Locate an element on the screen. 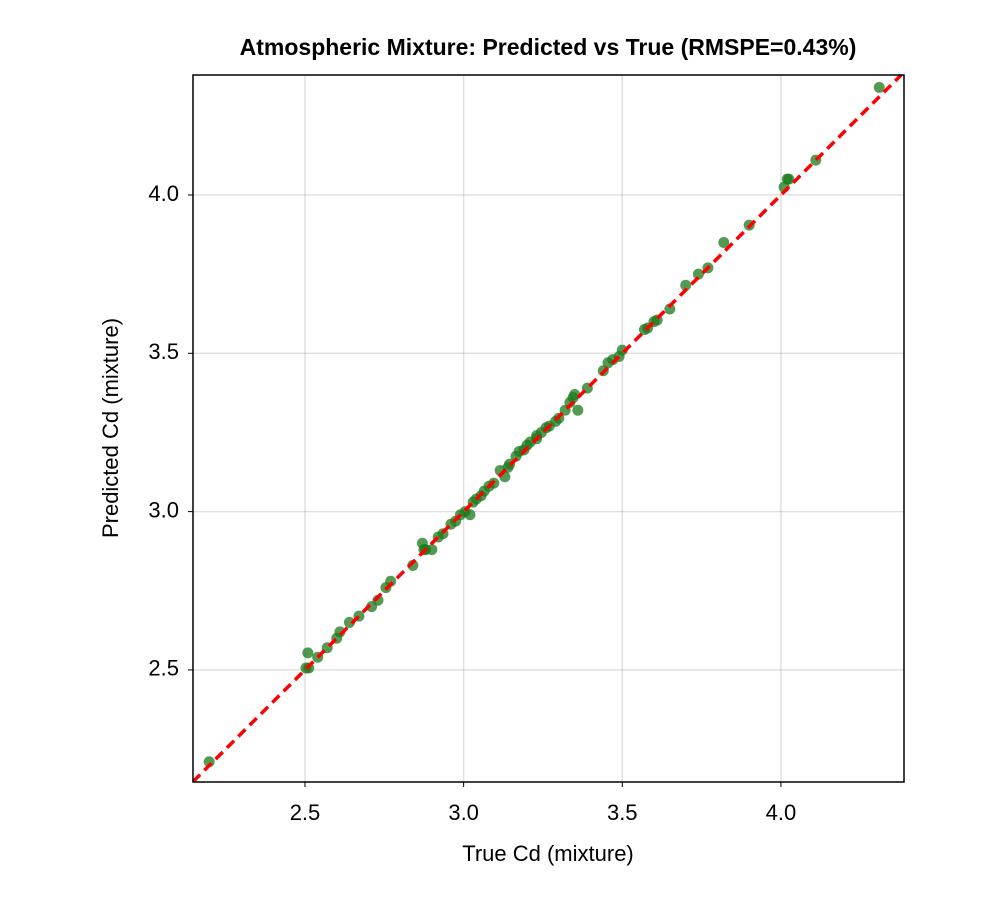 The width and height of the screenshot is (1000, 905). y-axis-label: Predicted Cd (mixture) is located at coordinates (110, 428).